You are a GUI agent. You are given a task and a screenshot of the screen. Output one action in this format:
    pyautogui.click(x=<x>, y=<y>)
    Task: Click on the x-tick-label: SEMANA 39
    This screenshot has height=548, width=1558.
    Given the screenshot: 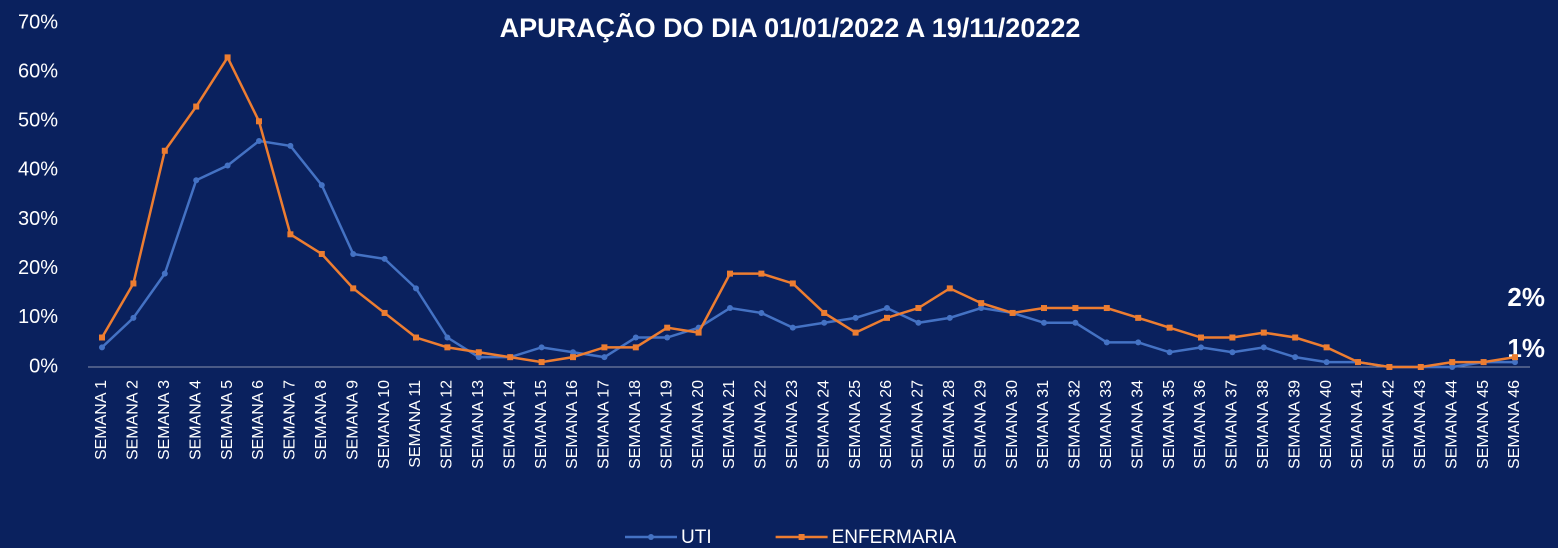 What is the action you would take?
    pyautogui.click(x=1294, y=424)
    